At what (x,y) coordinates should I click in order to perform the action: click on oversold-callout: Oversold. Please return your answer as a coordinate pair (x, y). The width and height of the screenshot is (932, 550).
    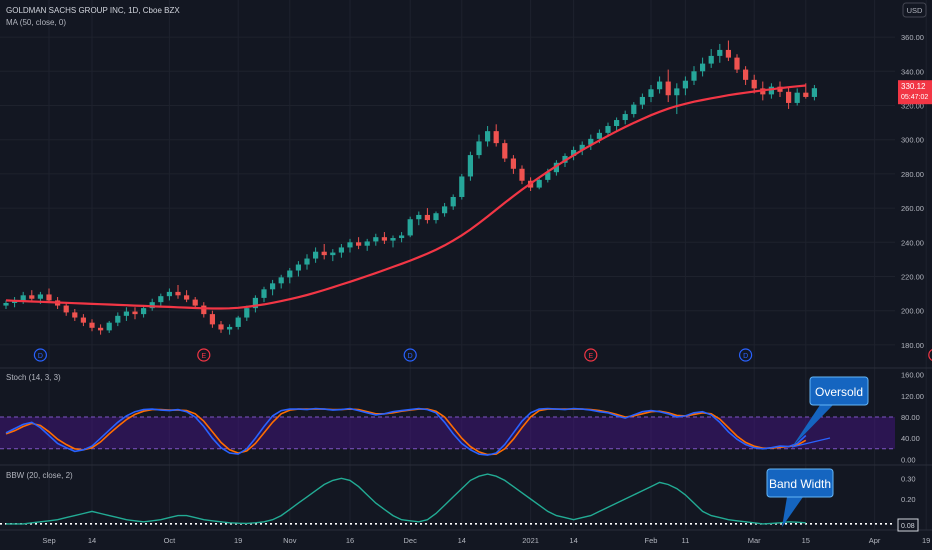
    Looking at the image, I should click on (830, 411).